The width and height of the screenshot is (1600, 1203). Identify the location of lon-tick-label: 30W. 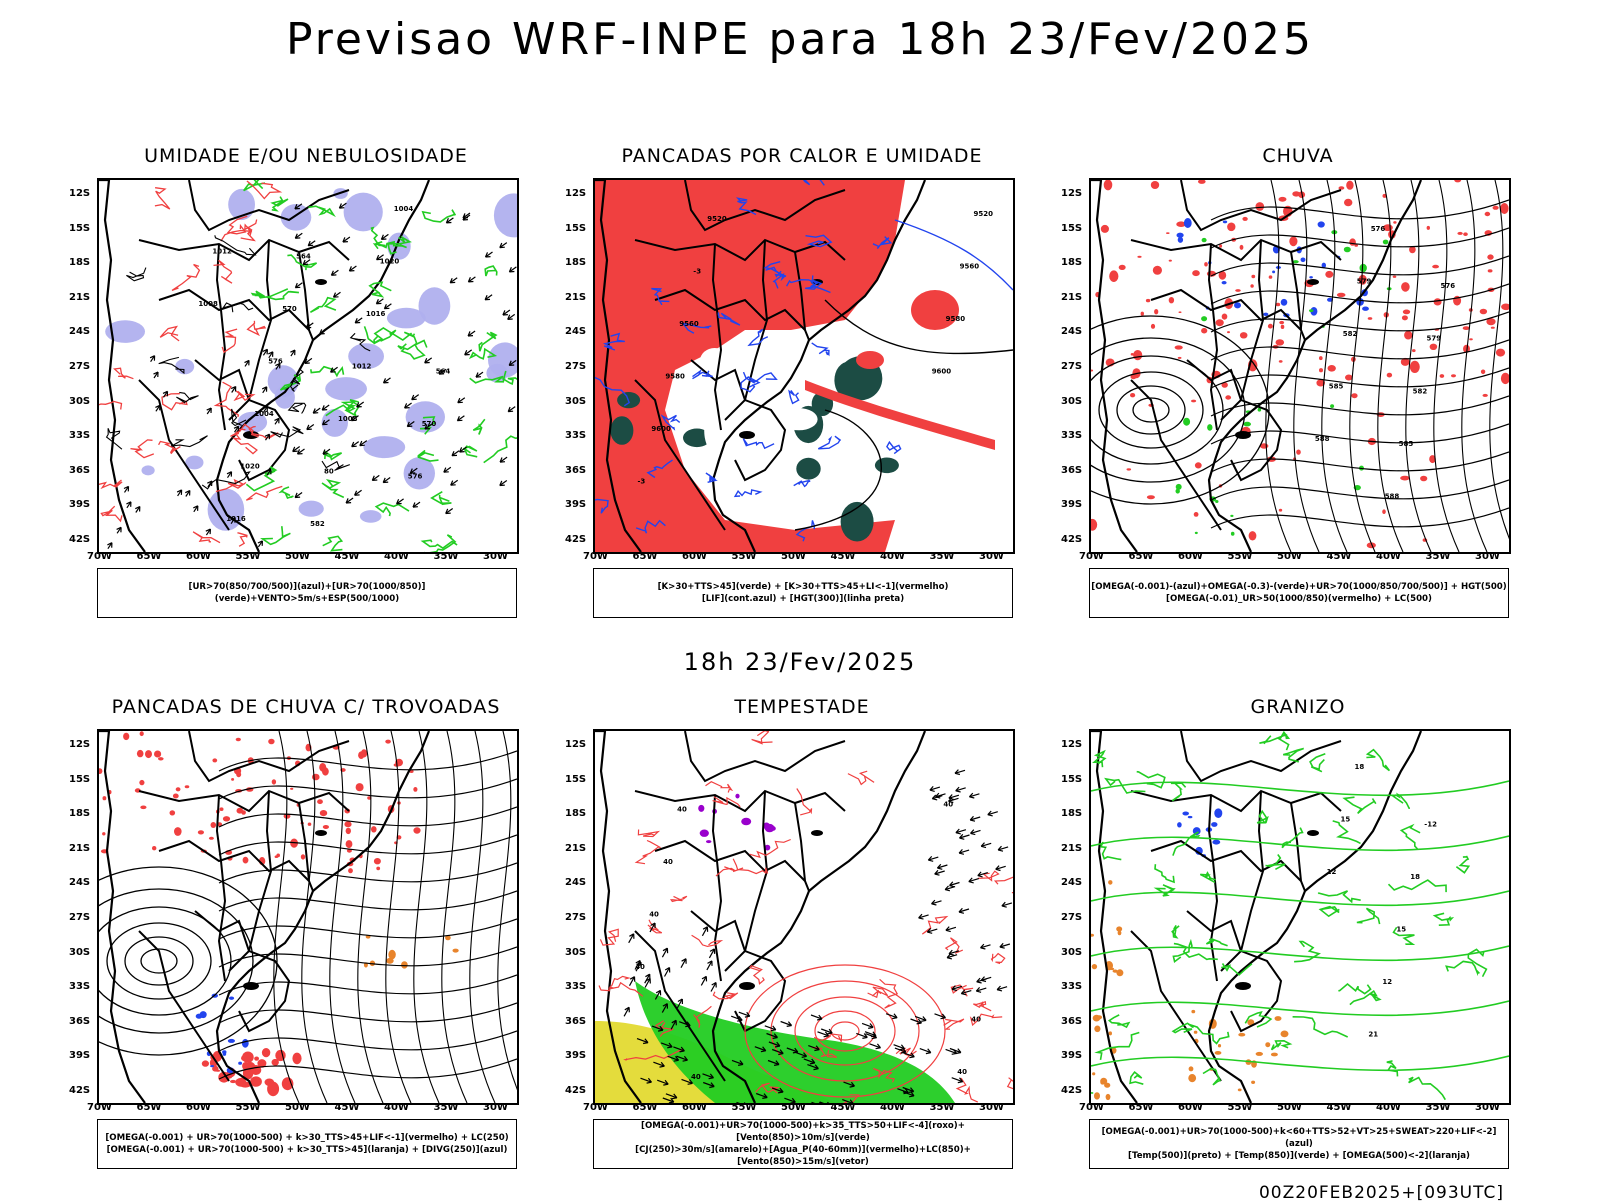
(1487, 1107).